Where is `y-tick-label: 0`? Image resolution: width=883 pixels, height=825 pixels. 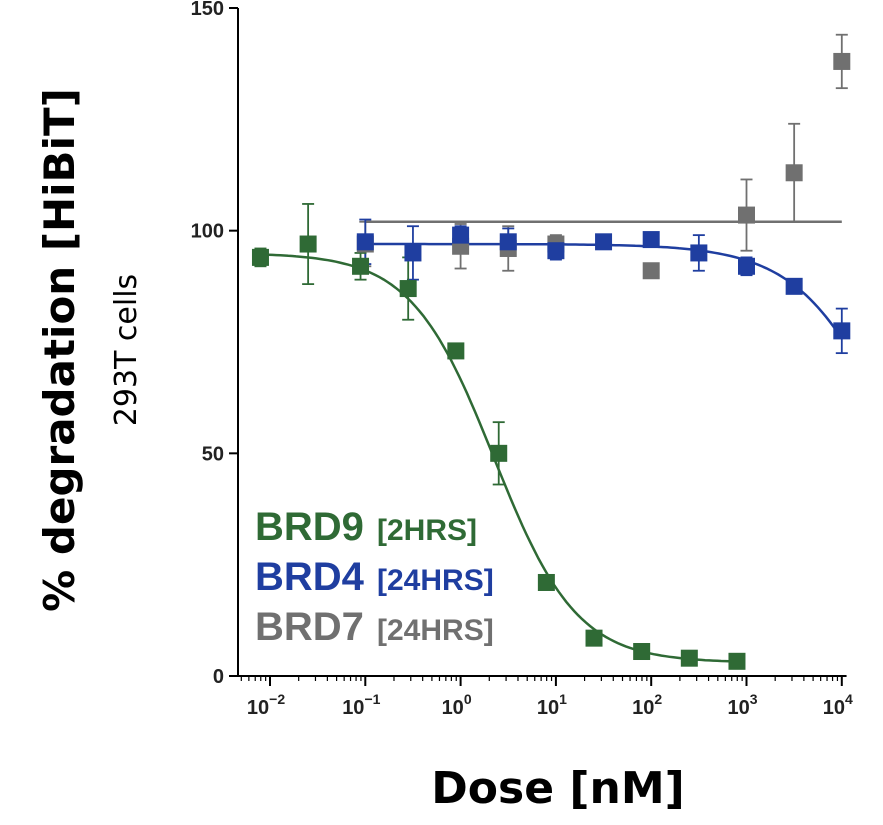
y-tick-label: 0 is located at coordinates (218, 677).